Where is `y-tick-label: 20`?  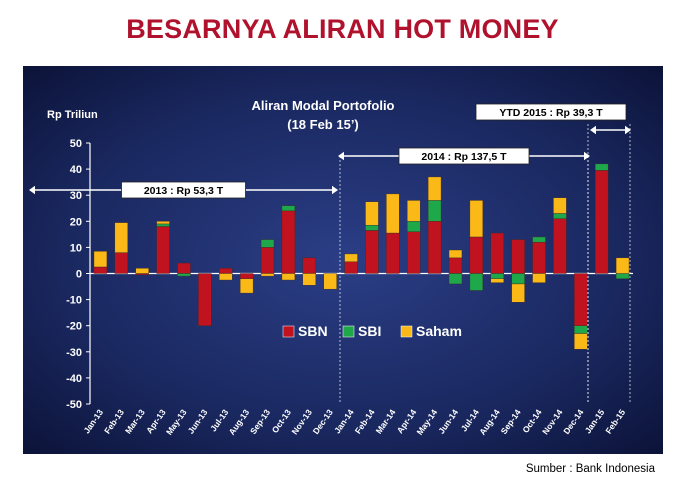 y-tick-label: 20 is located at coordinates (76, 222).